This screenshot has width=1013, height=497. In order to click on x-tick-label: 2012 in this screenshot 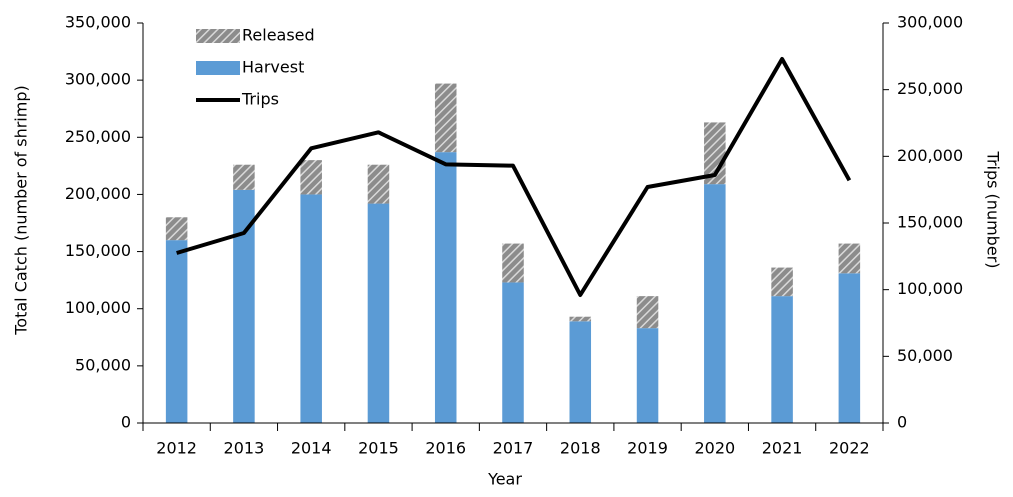, I will do `click(176, 448)`.